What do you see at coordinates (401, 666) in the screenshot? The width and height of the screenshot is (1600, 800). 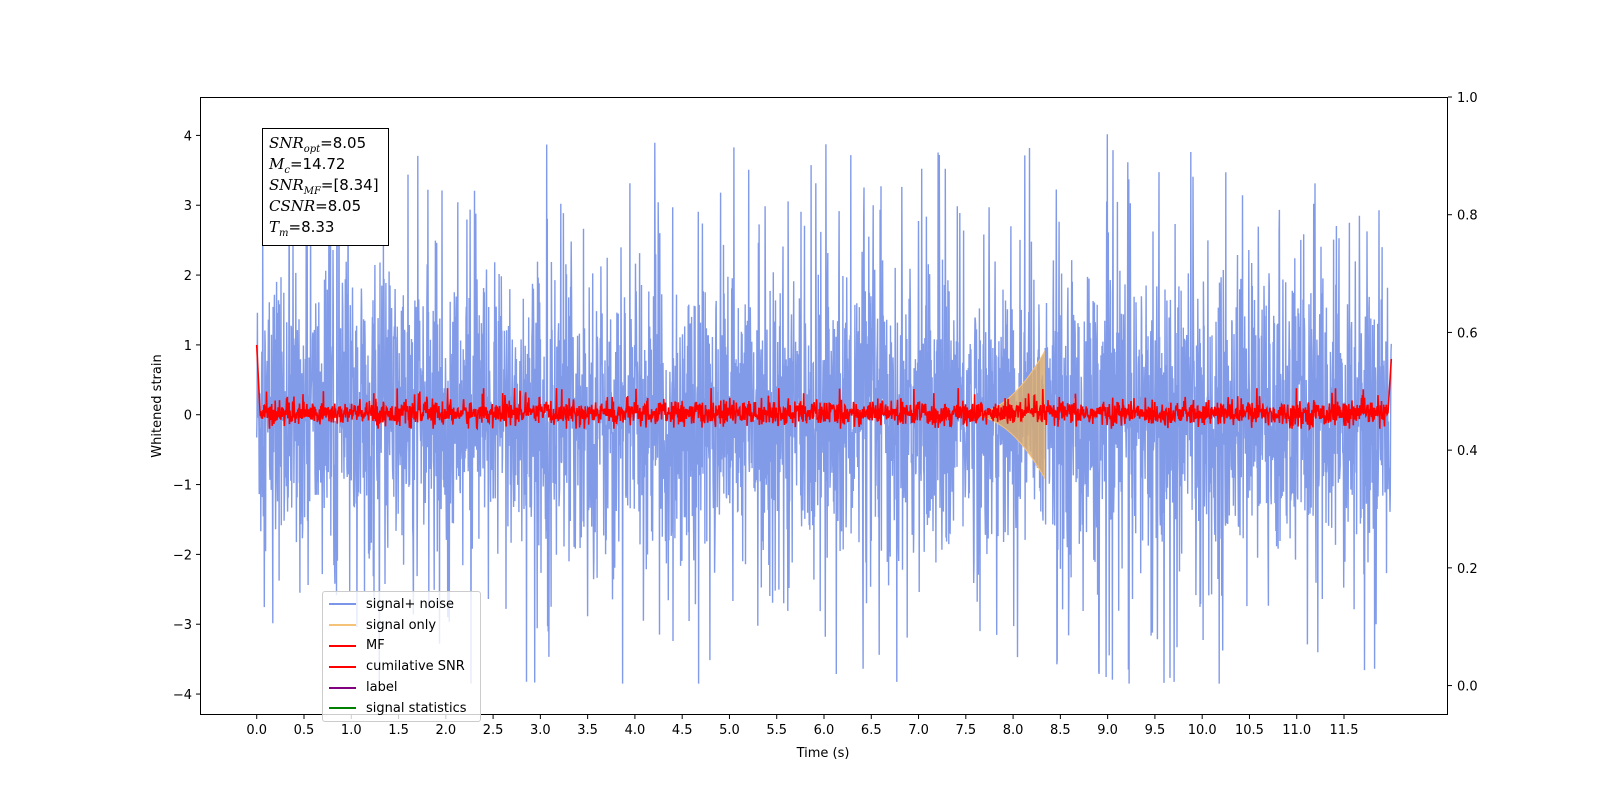 I see `legend-item-cumulative-snr: cumilative SNR` at bounding box center [401, 666].